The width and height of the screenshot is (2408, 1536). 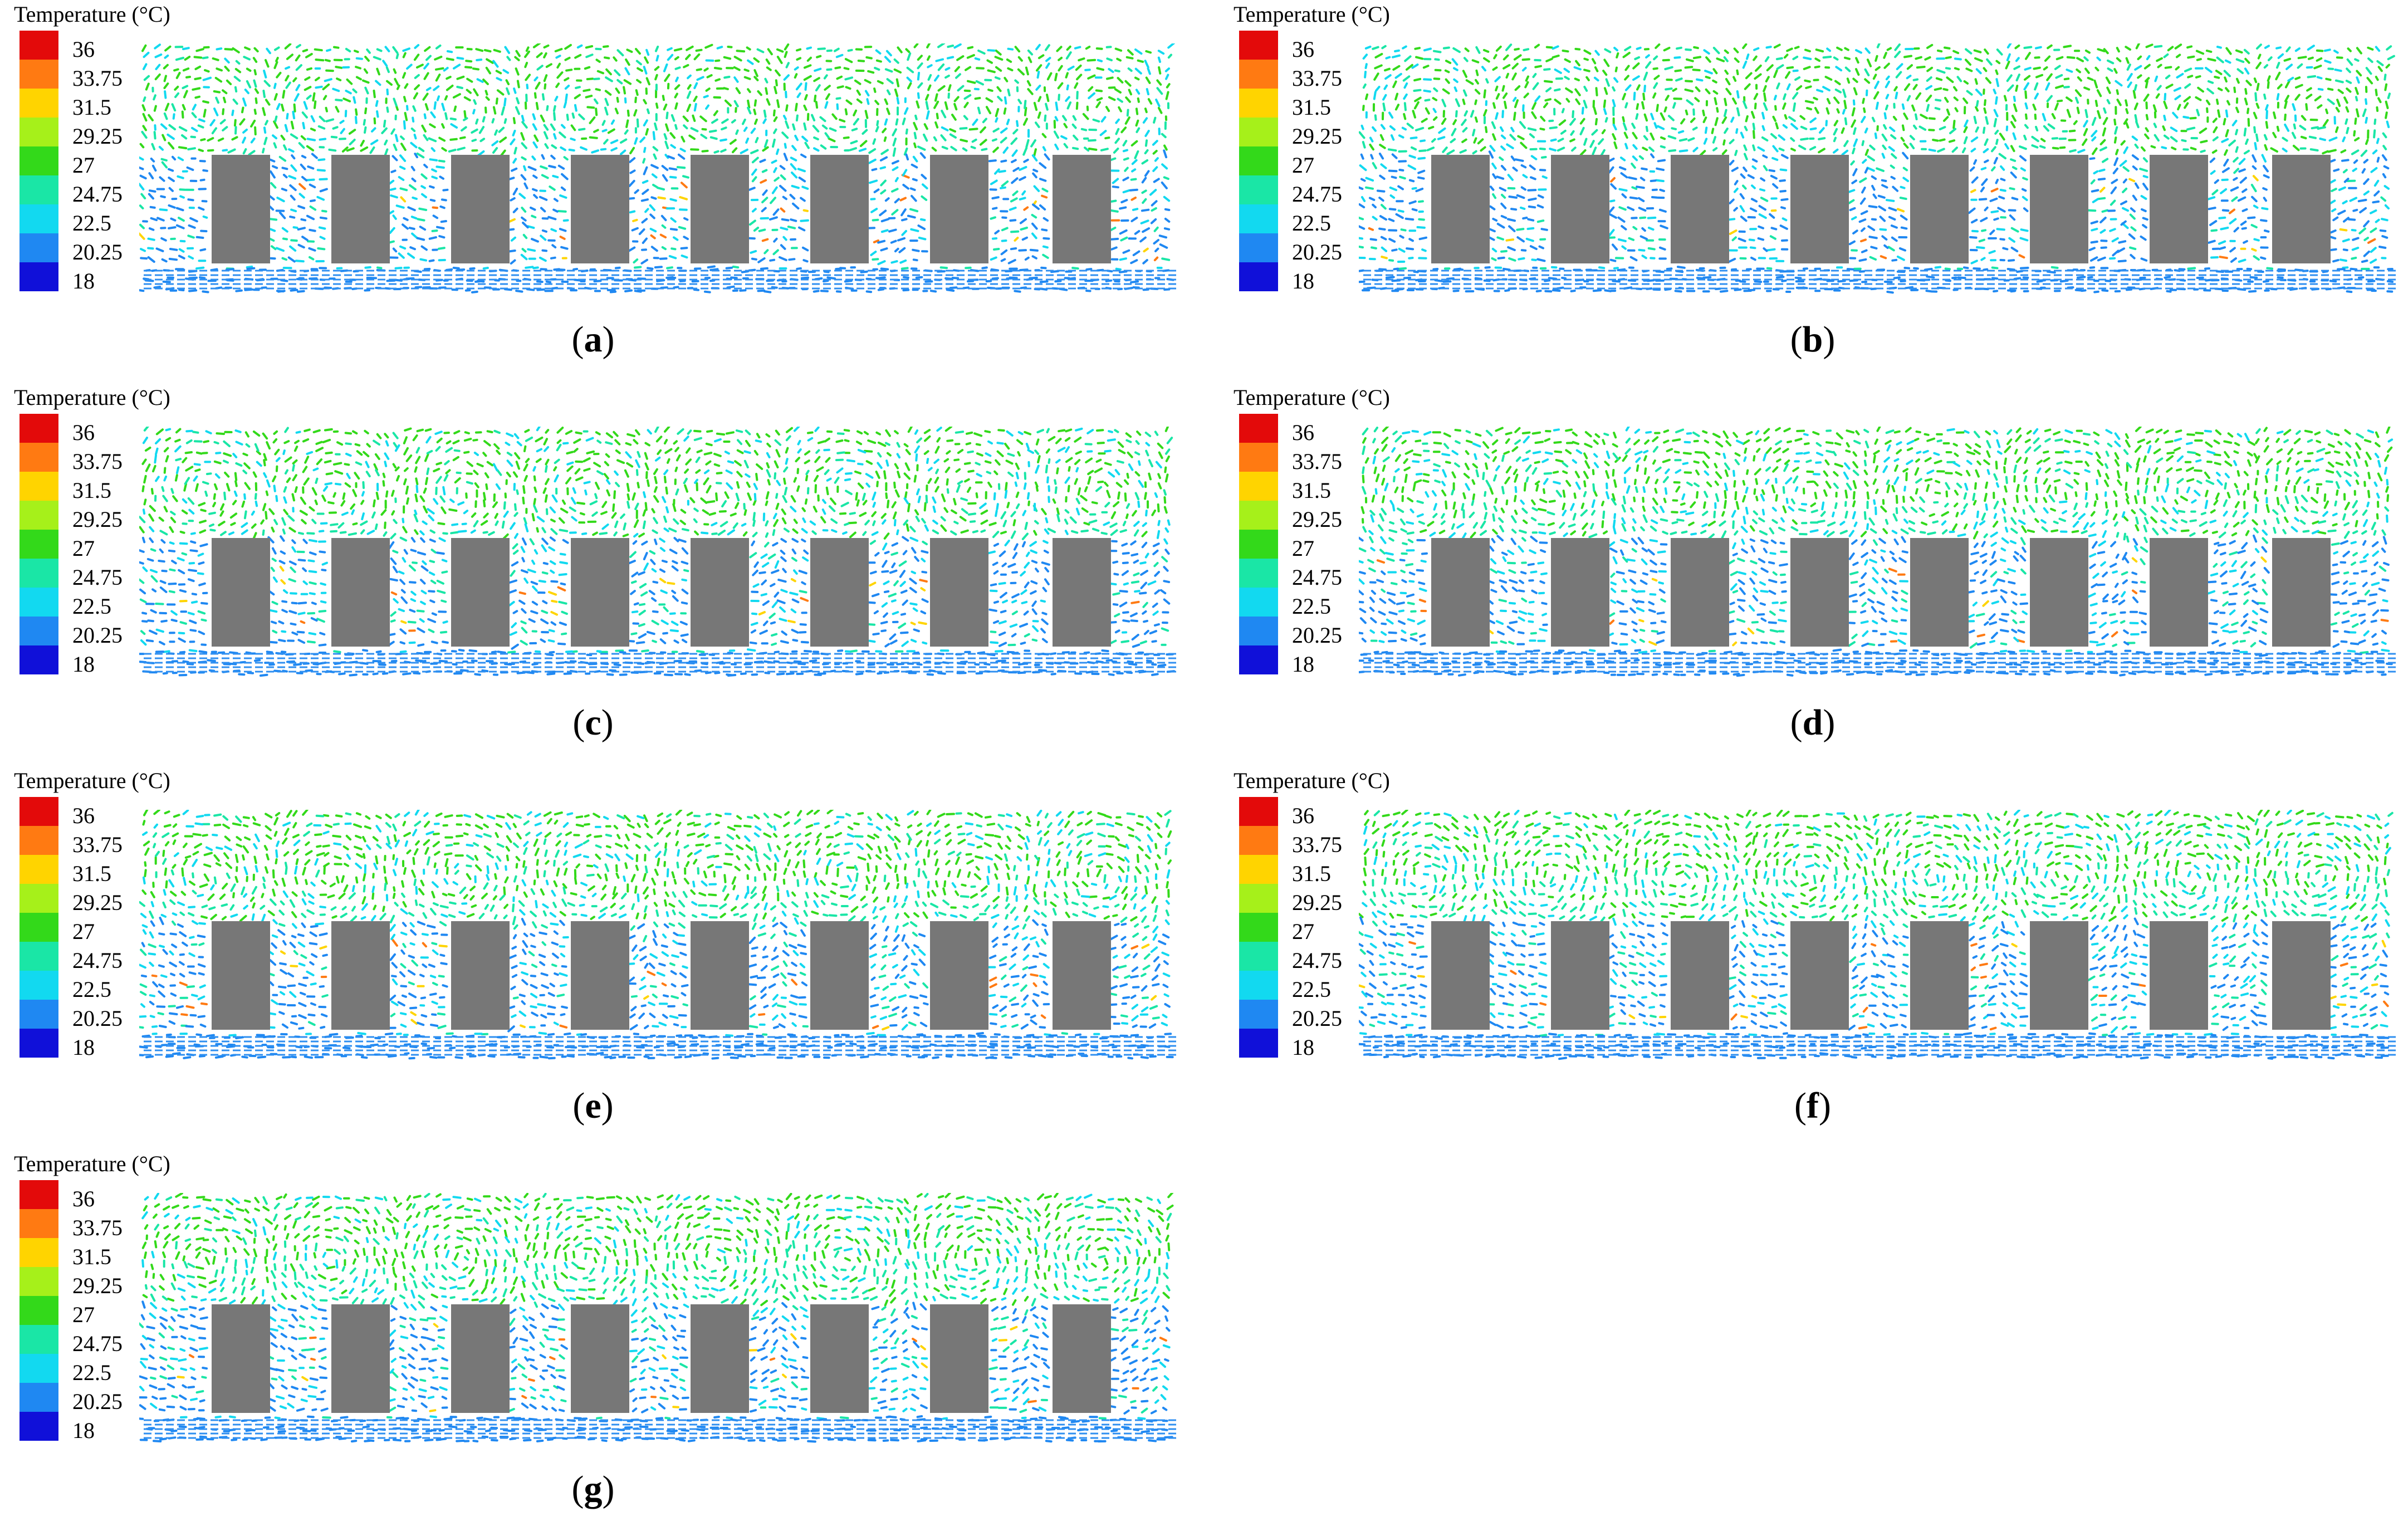 I want to click on legend-tick-label: 20.25, so click(x=1317, y=635).